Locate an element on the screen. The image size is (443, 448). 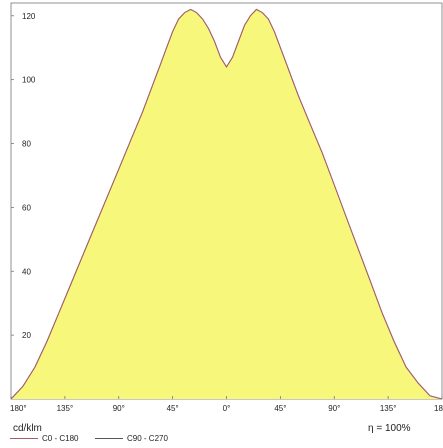
y-axis: 20 40 60 80 100 120 is located at coordinates (23, 176).